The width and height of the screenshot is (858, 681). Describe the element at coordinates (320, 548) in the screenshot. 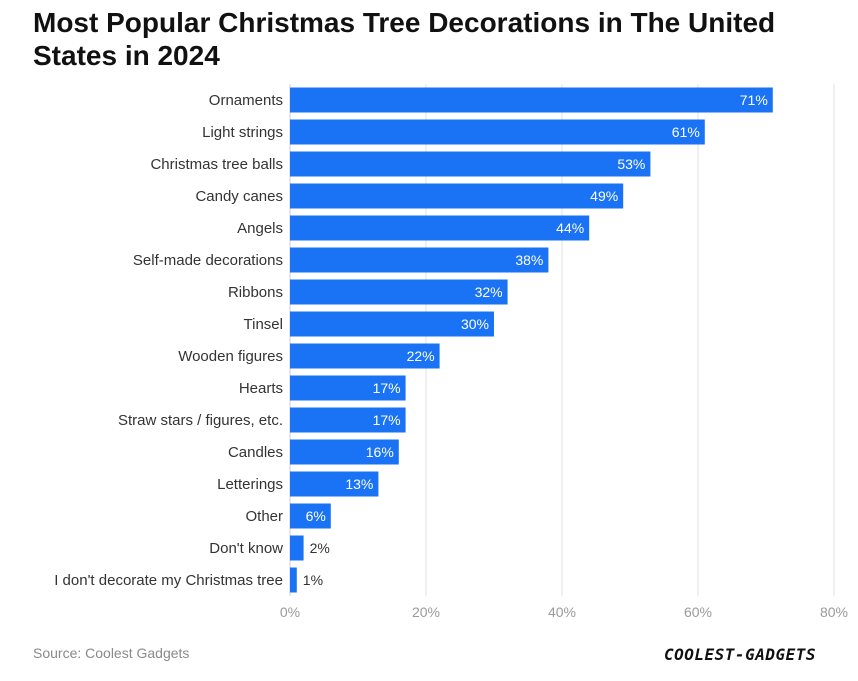

I see `value-label: 2%` at that location.